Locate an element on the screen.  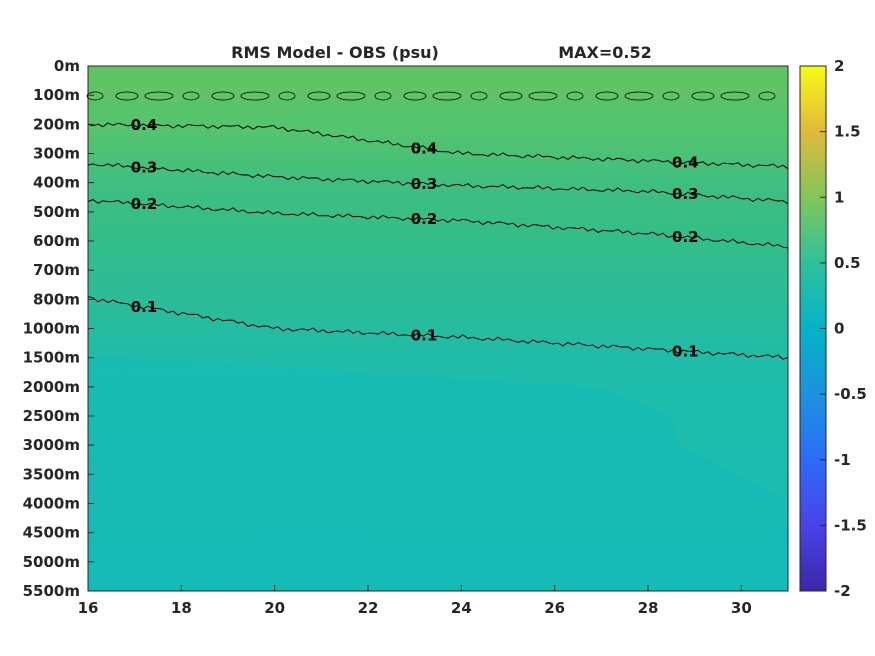
y-tick-label: 500m is located at coordinates (56, 212).